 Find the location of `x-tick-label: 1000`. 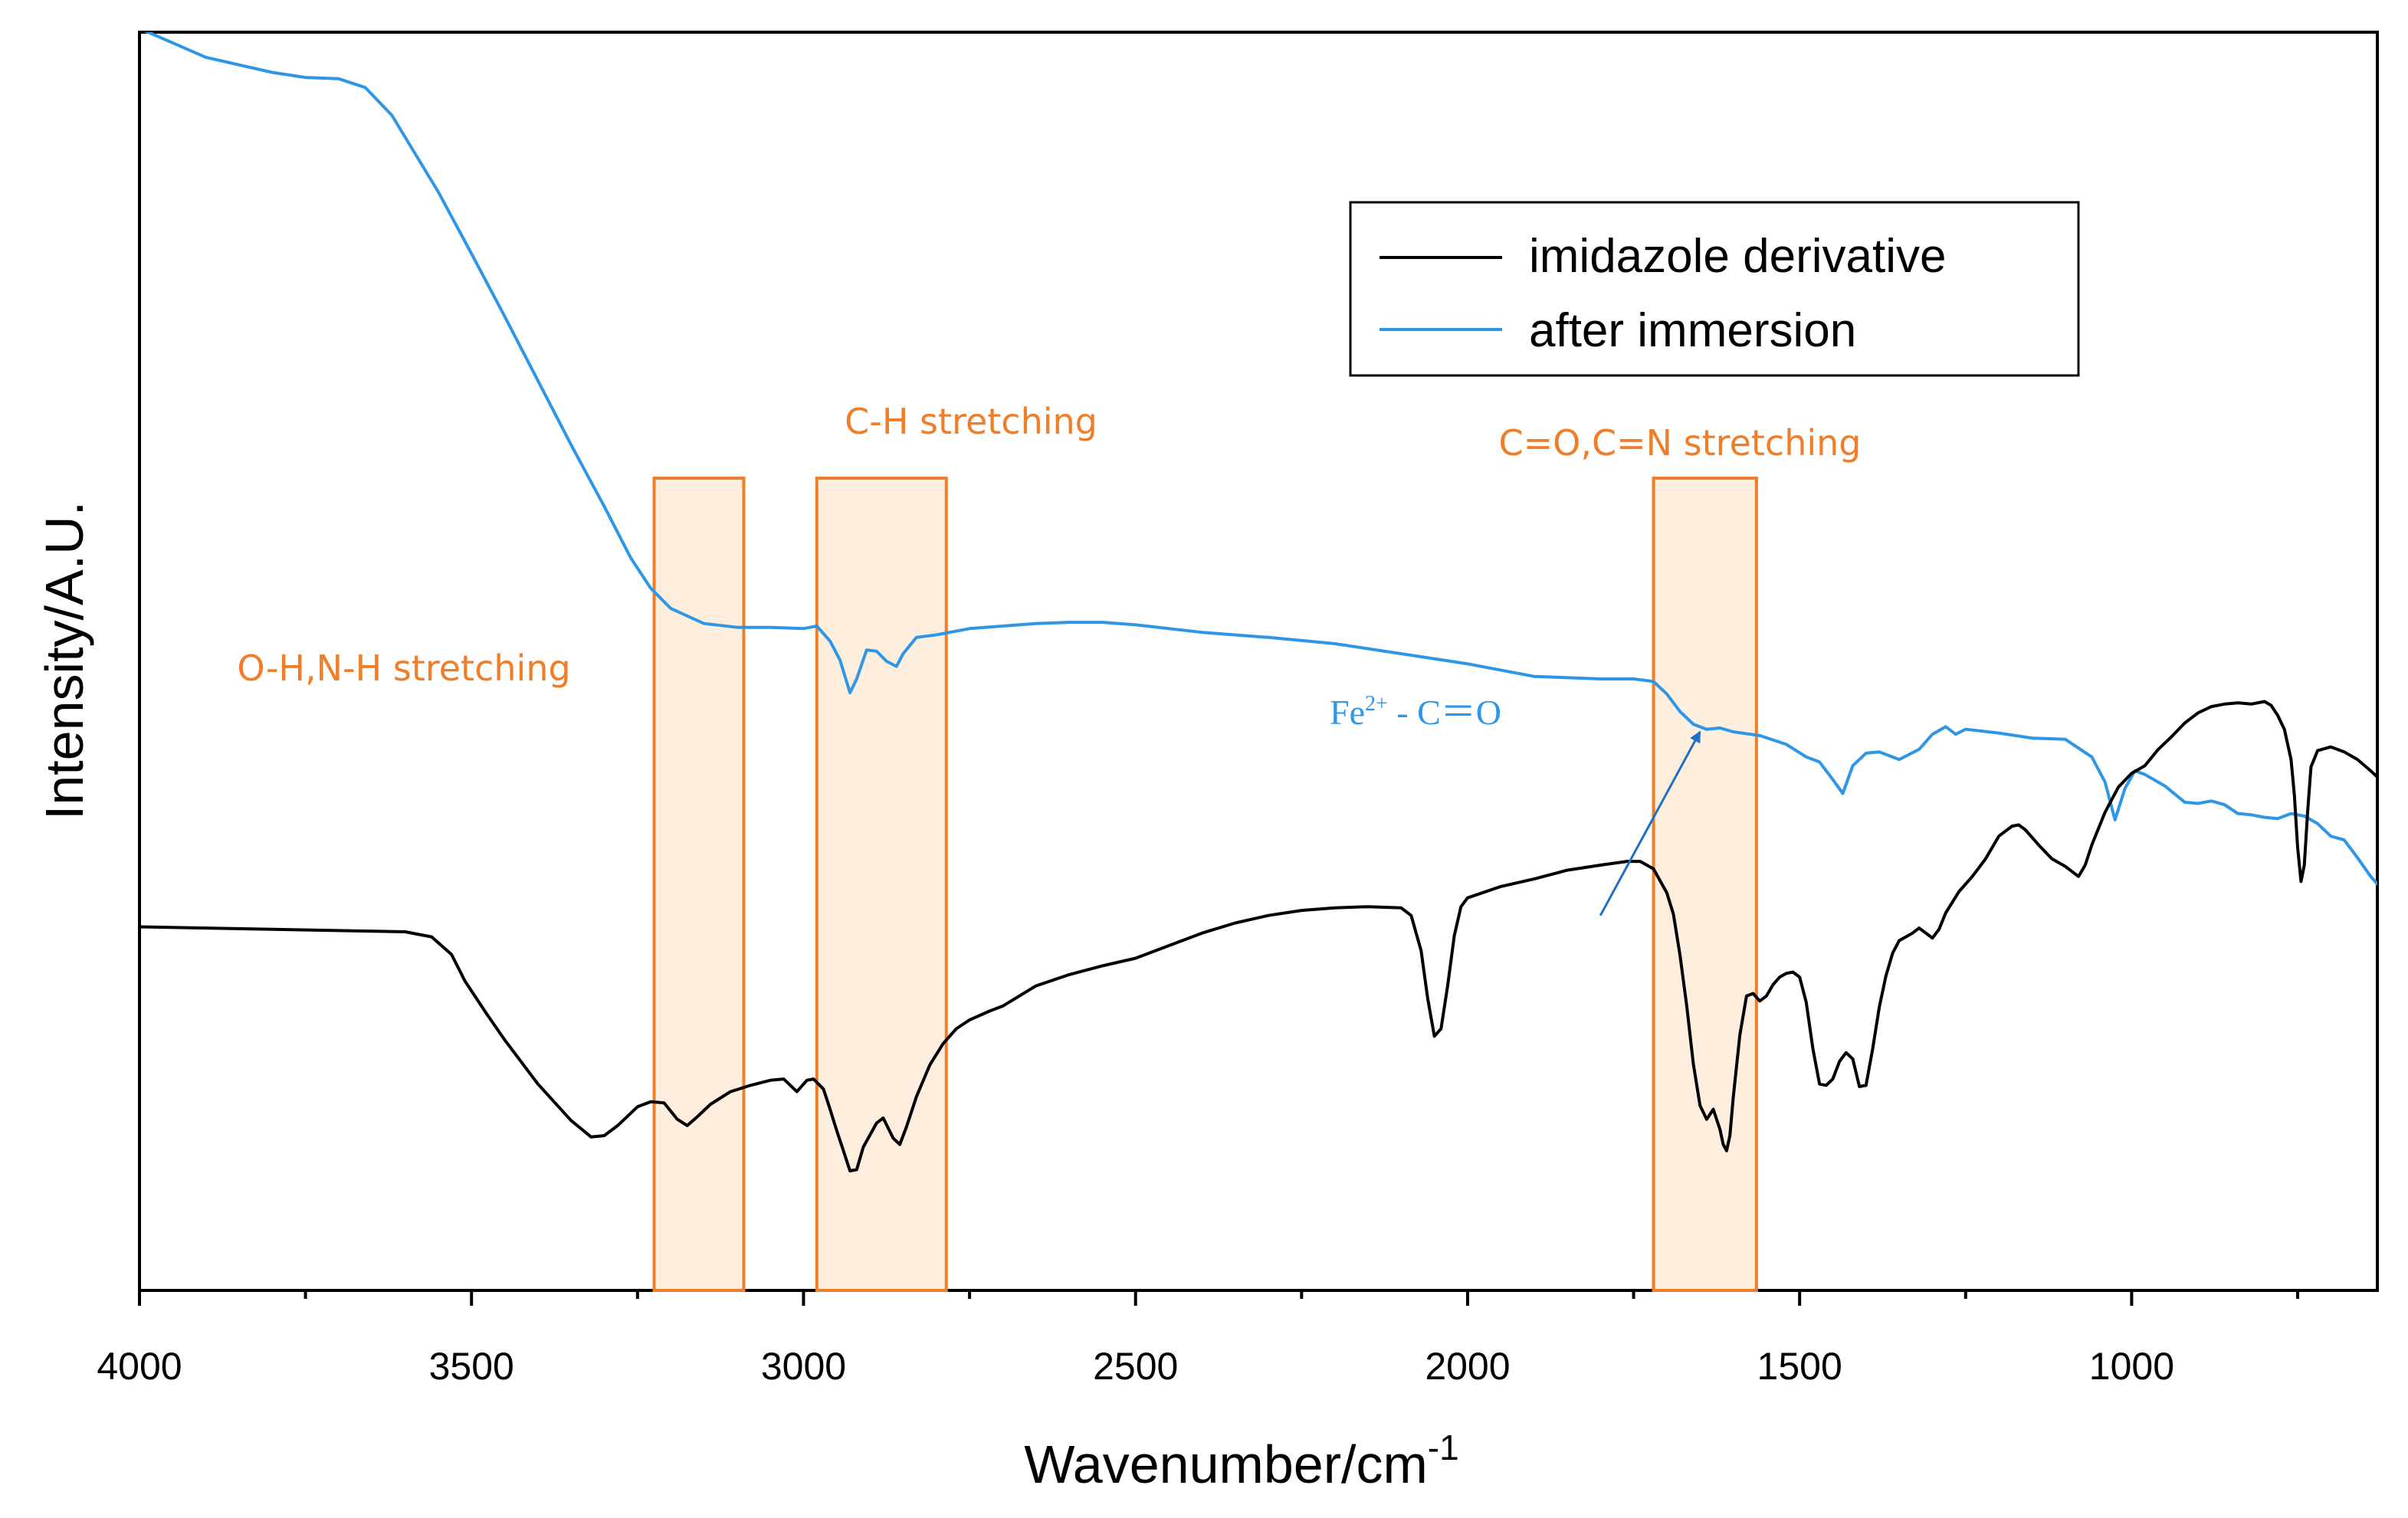

x-tick-label: 1000 is located at coordinates (2131, 1366).